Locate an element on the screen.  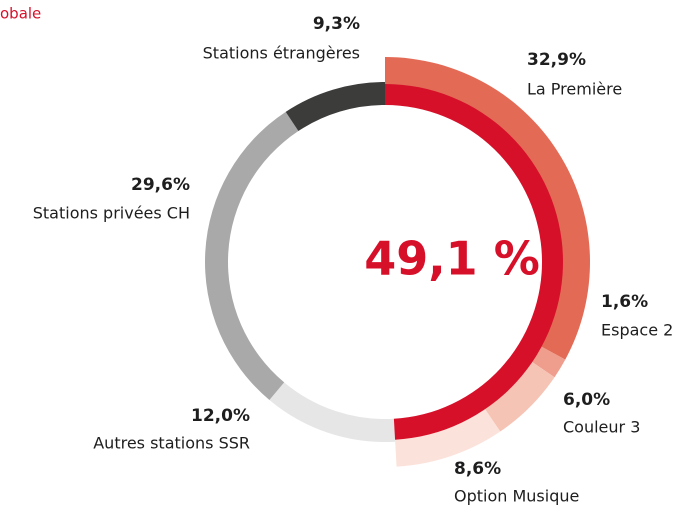
value-label: 32,9% is located at coordinates (556, 60).